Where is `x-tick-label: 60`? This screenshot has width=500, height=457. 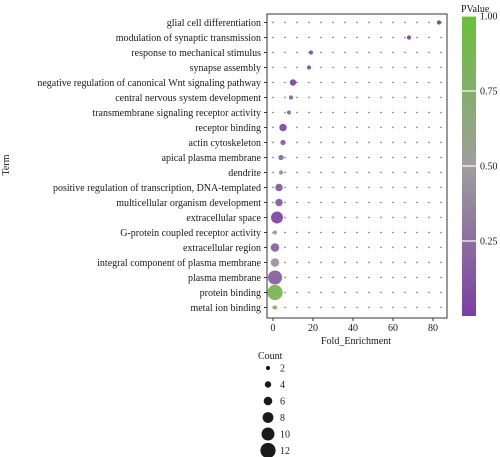 x-tick-label: 60 is located at coordinates (393, 328).